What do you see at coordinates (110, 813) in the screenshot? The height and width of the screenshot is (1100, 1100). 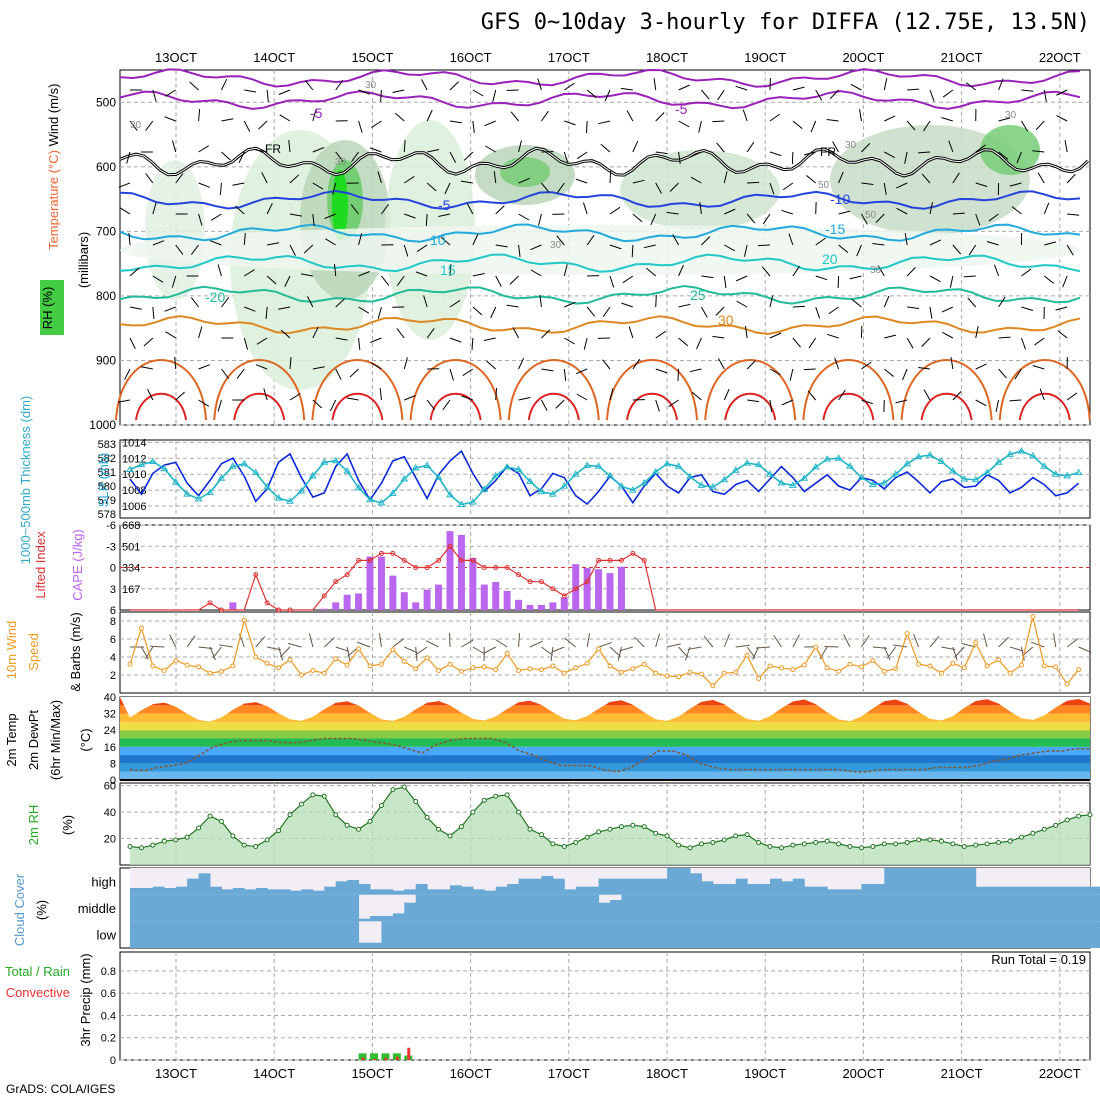 I see `y-tick-label: 40` at bounding box center [110, 813].